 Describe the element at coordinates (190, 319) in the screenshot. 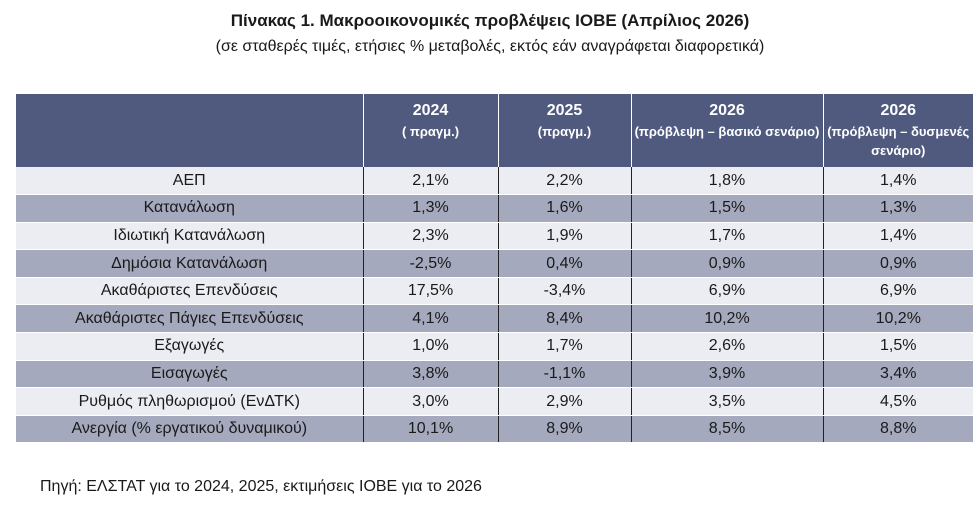

I see `row-label: Ακαθάριστες Πάγιες Επενδύσεις` at that location.